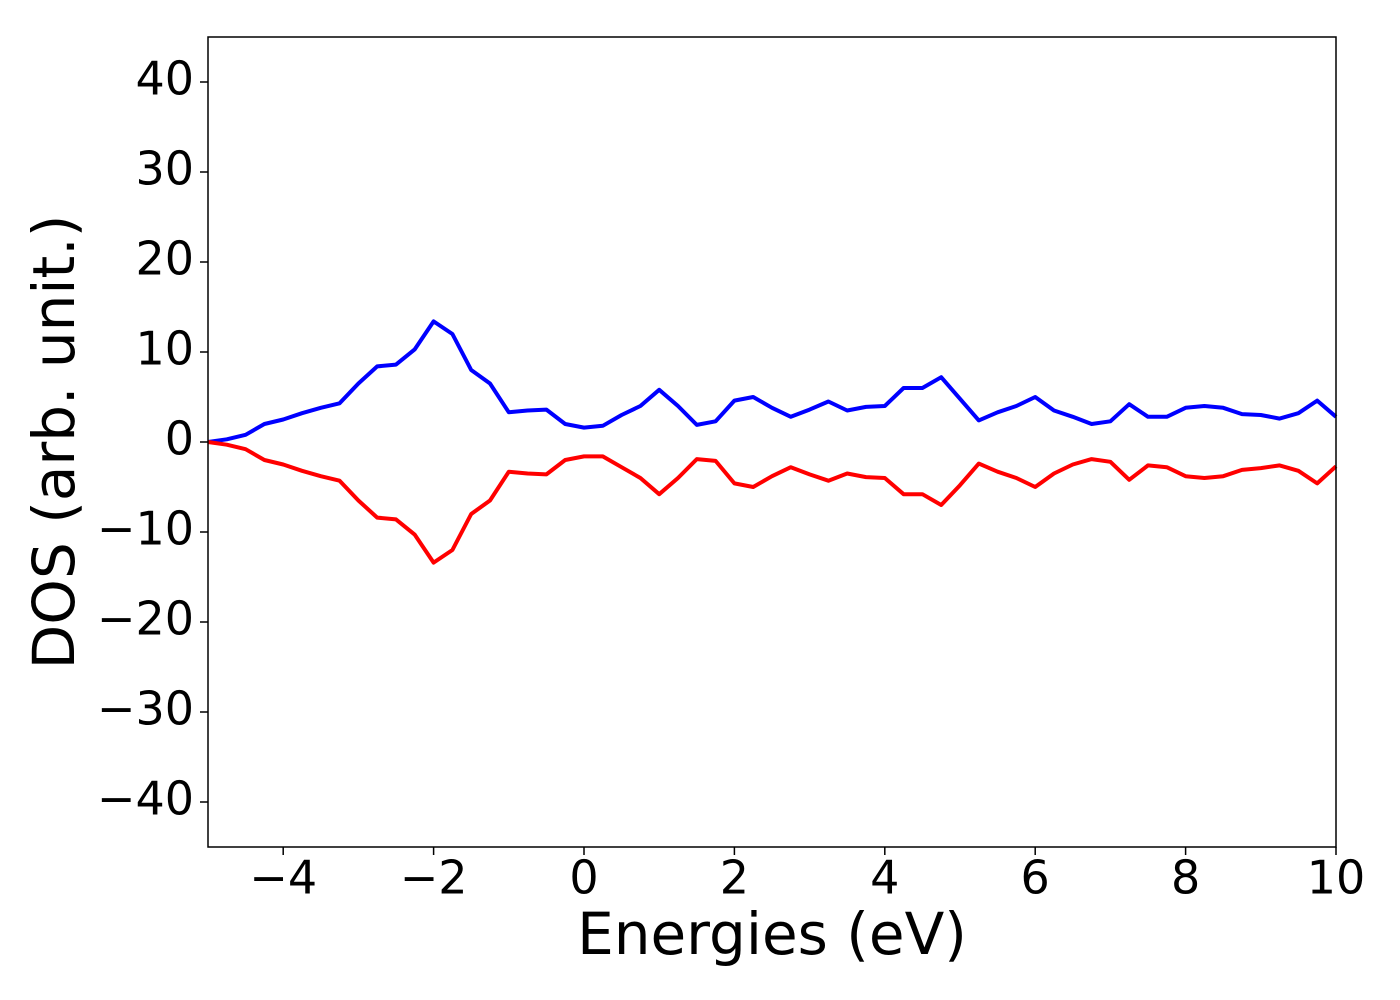 This screenshot has width=1400, height=1000. What do you see at coordinates (283, 878) in the screenshot?
I see `x-tick-label: −4` at bounding box center [283, 878].